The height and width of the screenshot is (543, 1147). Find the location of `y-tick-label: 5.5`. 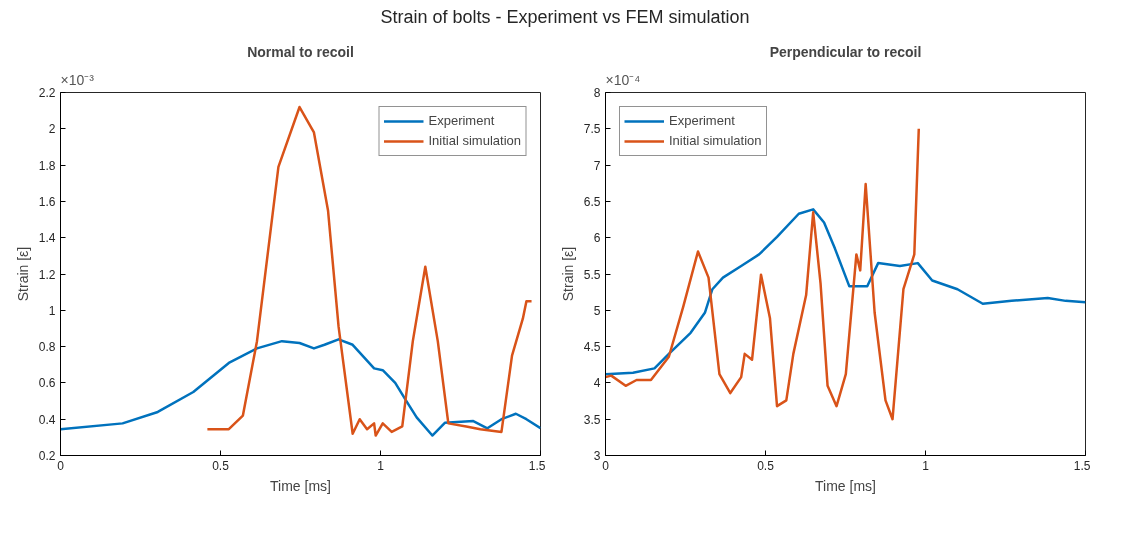

y-tick-label: 5.5 is located at coordinates (592, 274).